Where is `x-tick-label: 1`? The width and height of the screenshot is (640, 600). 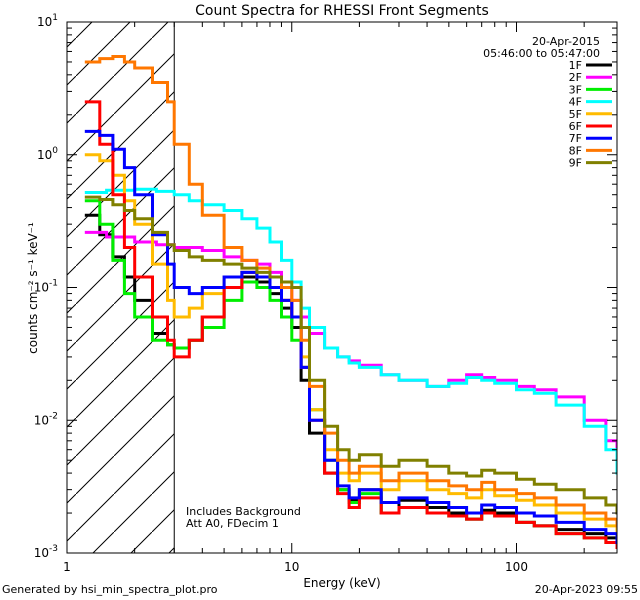
x-tick-label: 1 is located at coordinates (67, 567).